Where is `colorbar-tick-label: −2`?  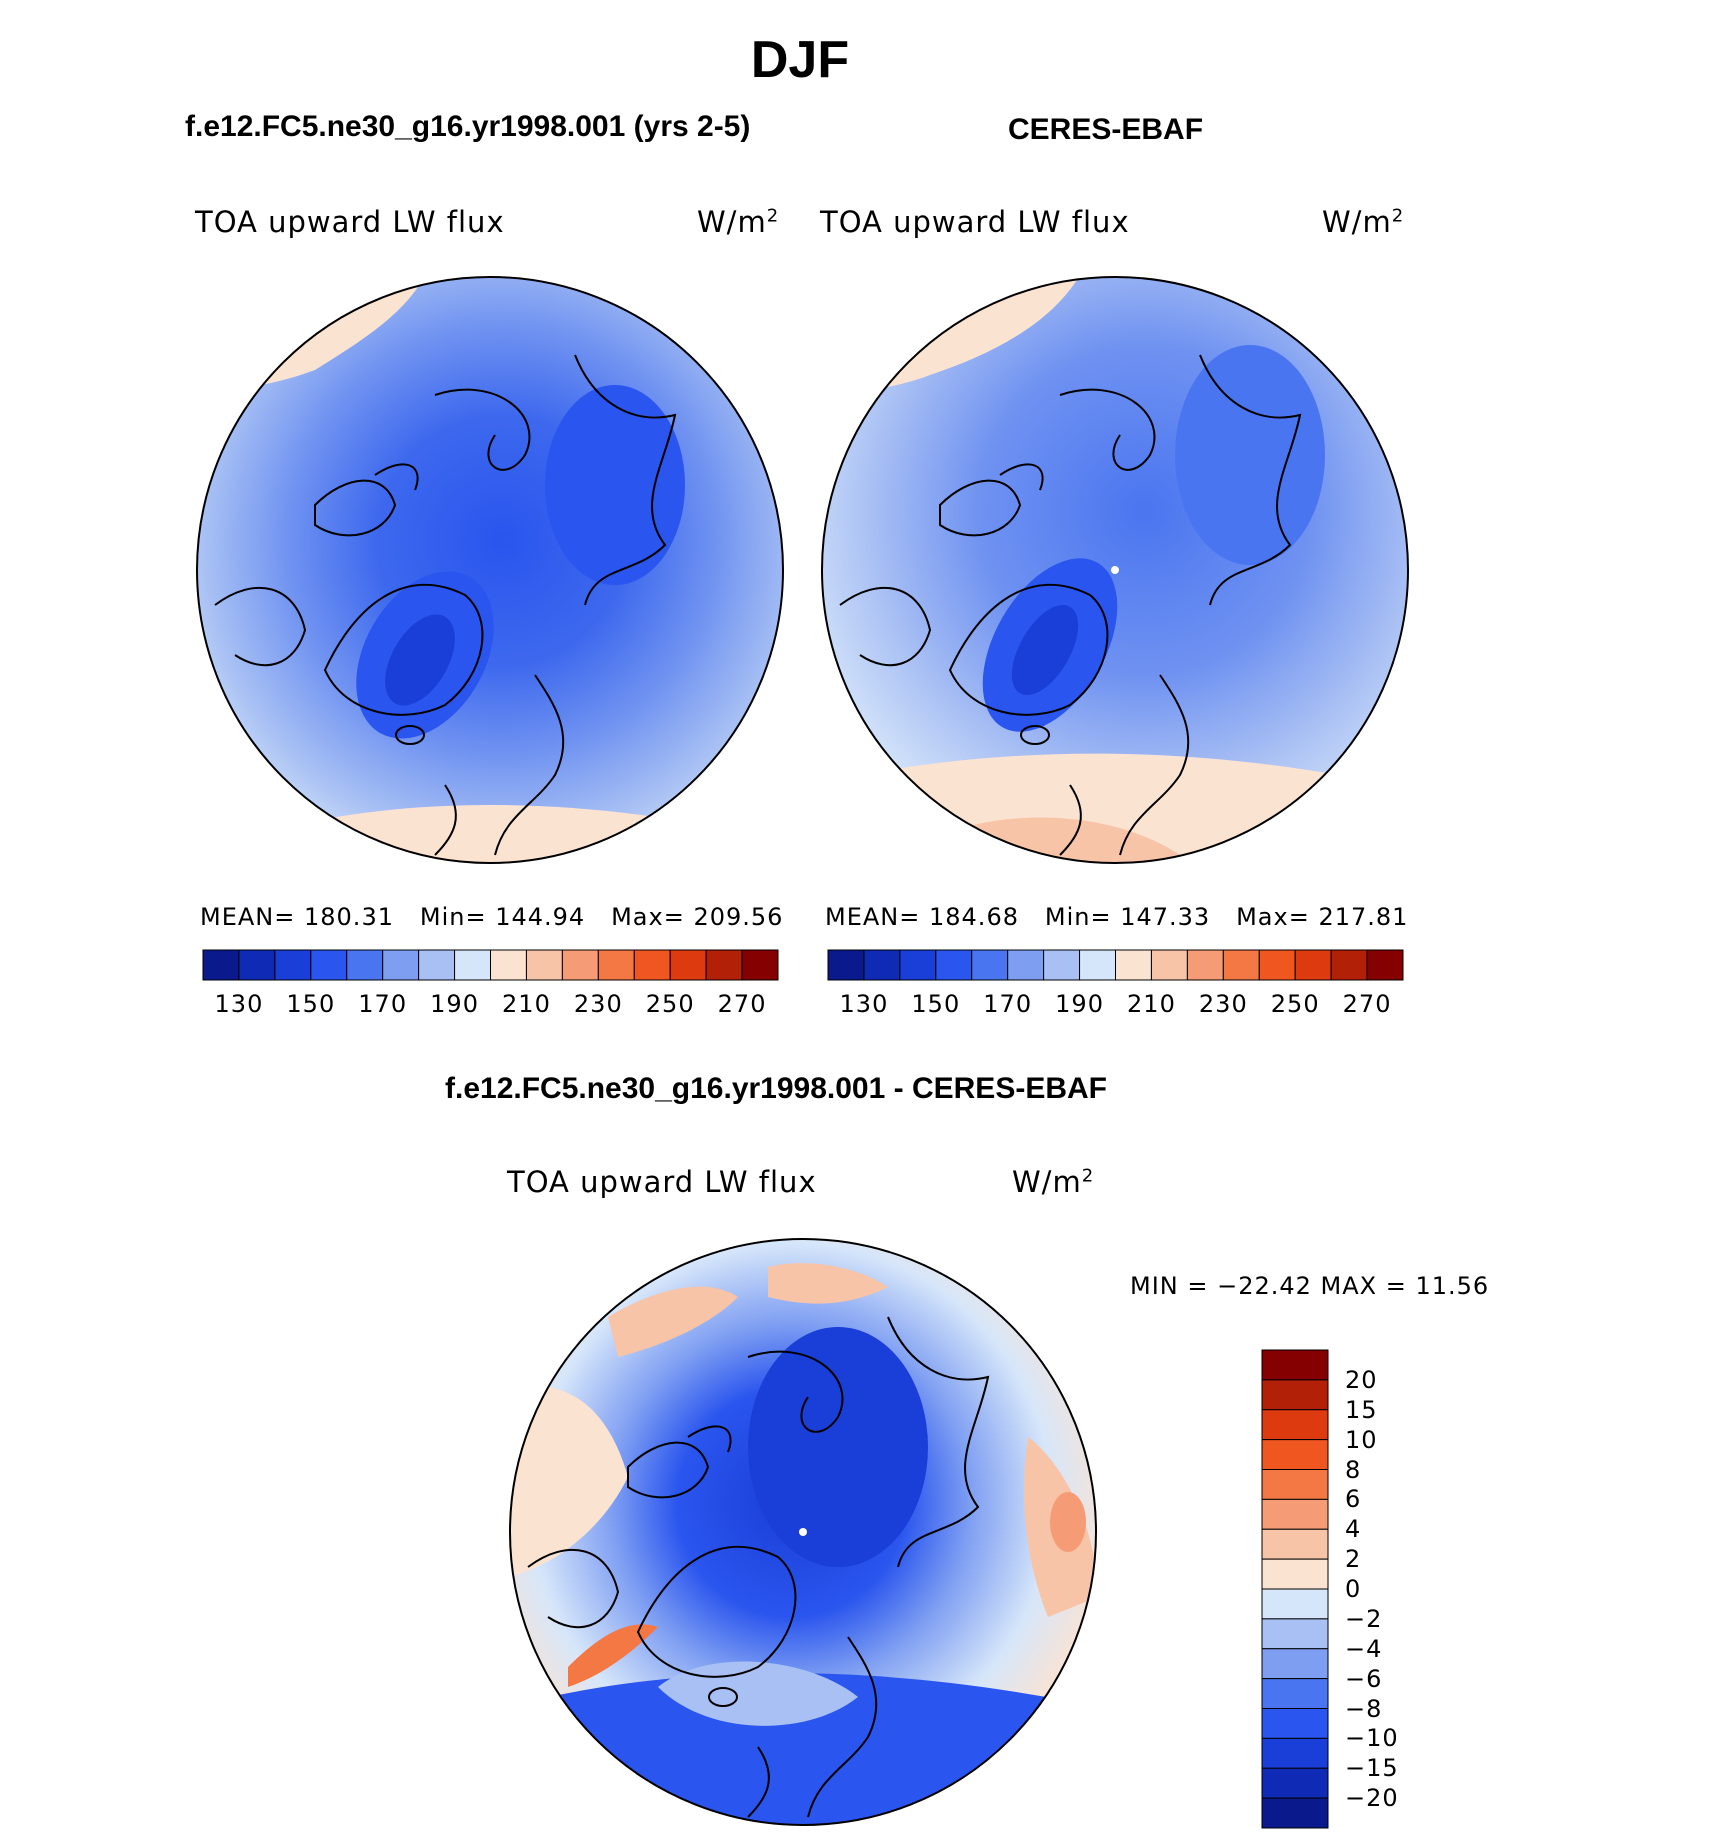 colorbar-tick-label: −2 is located at coordinates (1364, 1618).